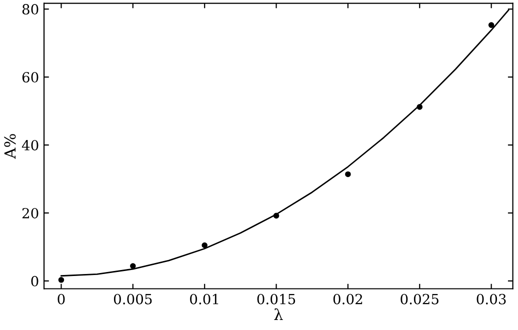  Describe the element at coordinates (347, 299) in the screenshot. I see `x-tick-label: 0.02` at that location.